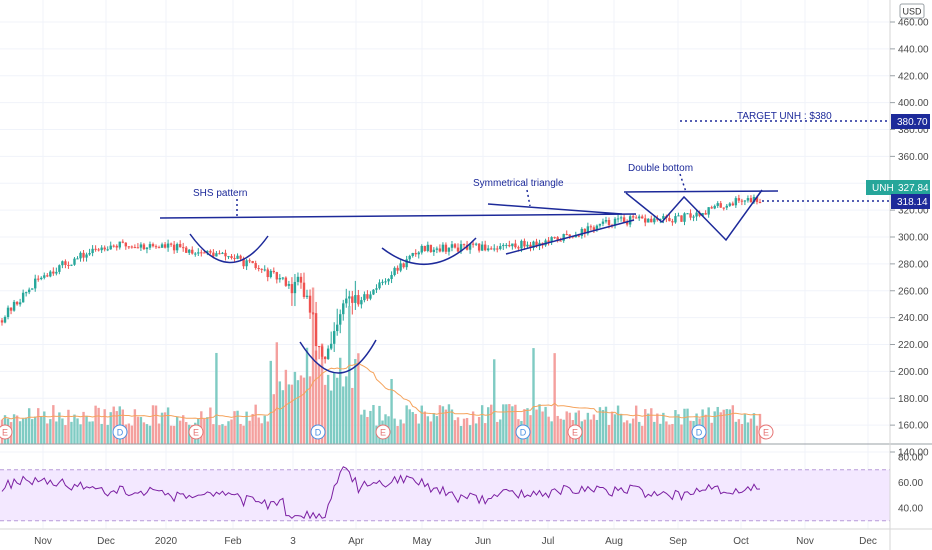 Image resolution: width=932 pixels, height=550 pixels. Describe the element at coordinates (912, 11) in the screenshot. I see `currency-box` at that location.